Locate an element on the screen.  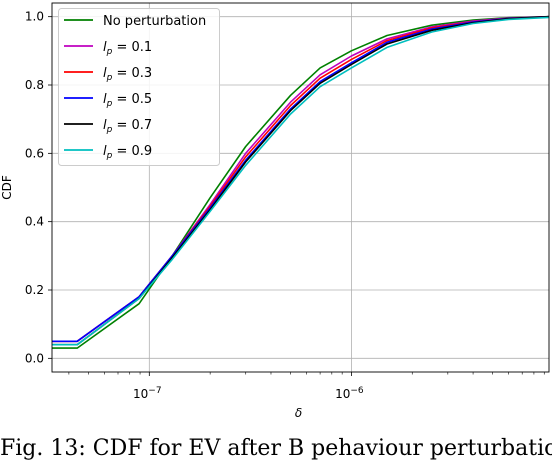
y-tick-label-0: 0.0 is located at coordinates (34, 358).